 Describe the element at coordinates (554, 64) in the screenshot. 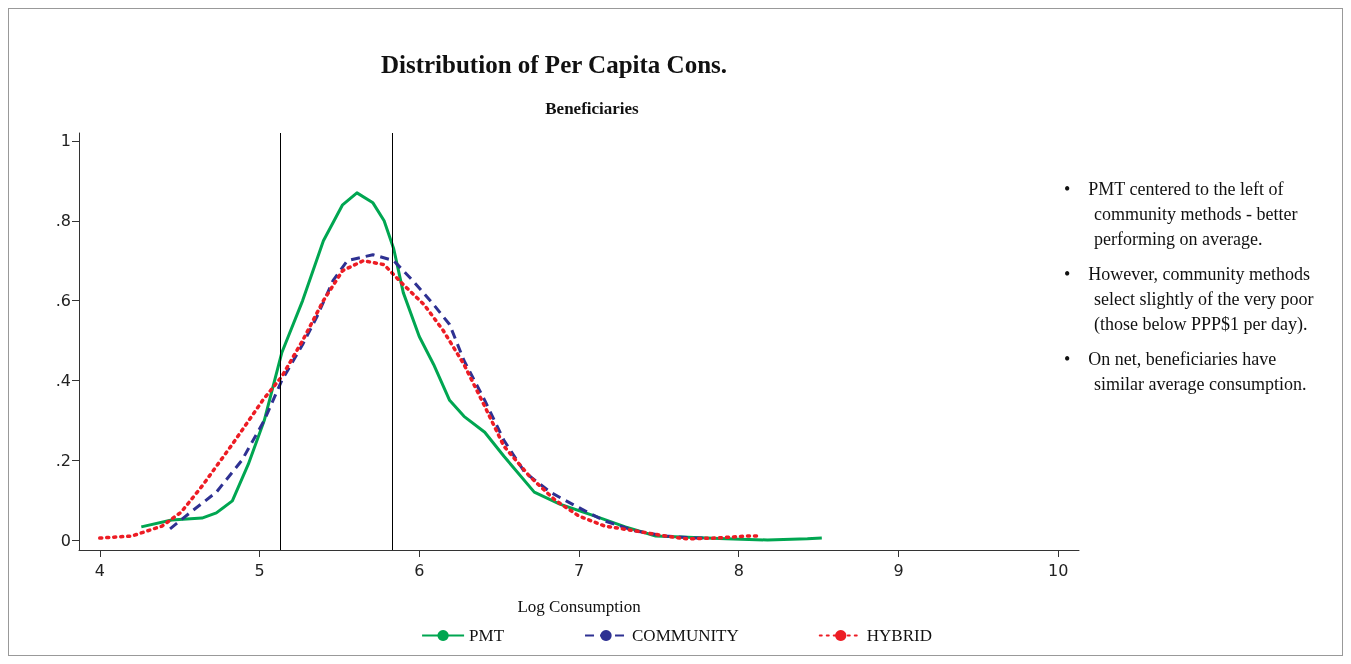

I see `chart-title: Distribution of Per Capita Cons.` at that location.